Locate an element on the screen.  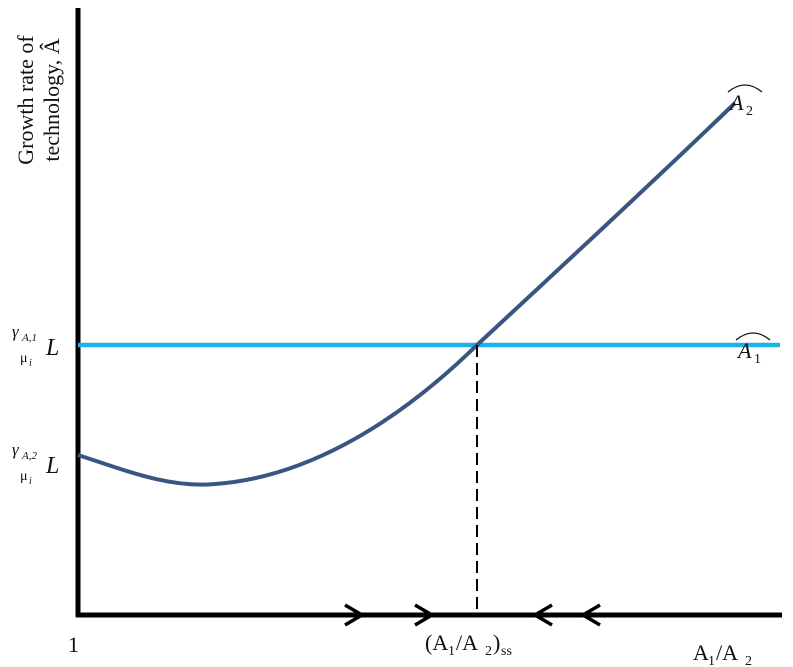
y-axis-label: Growth rate of technology, Â is located at coordinates (38, 100).